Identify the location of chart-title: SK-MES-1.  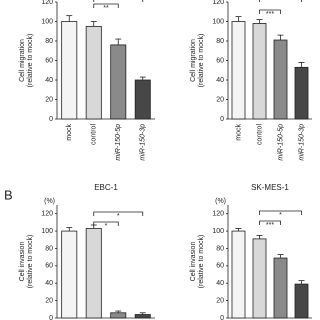
(270, 187).